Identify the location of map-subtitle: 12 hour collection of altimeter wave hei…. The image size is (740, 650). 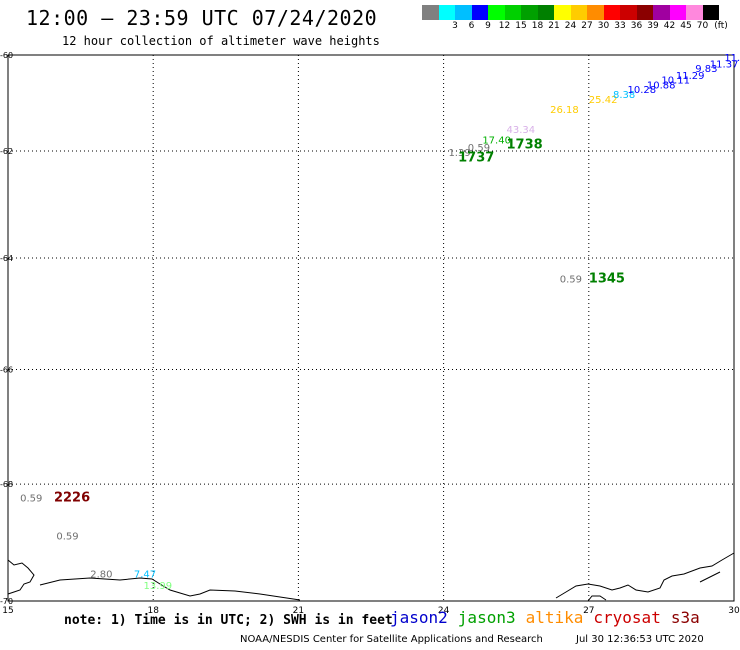
(221, 41).